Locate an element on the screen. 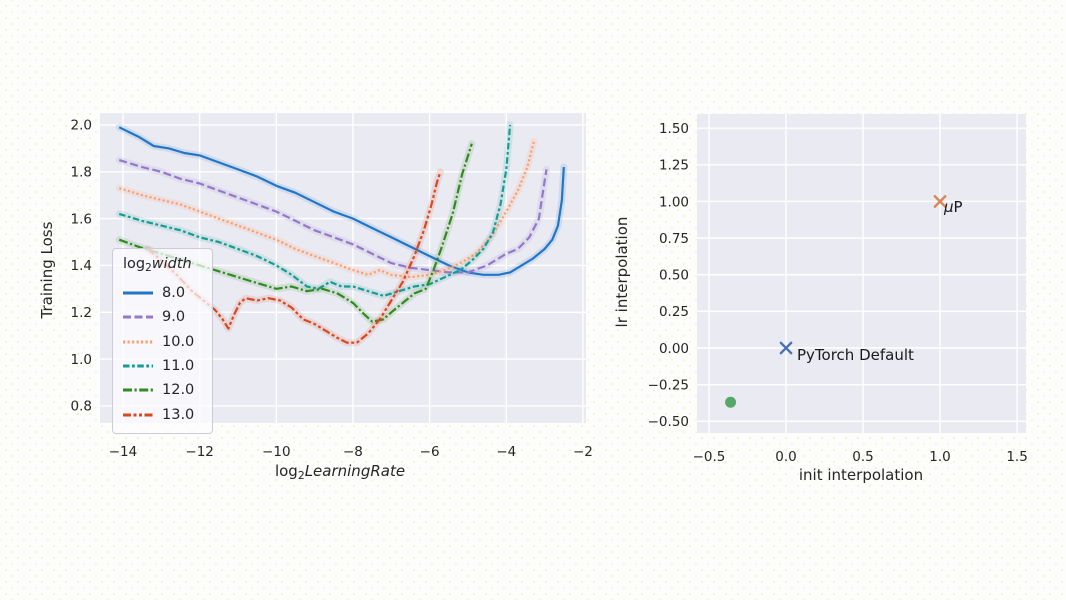 This screenshot has width=1066, height=600. legend-item-13.0: 13.0 is located at coordinates (163, 414).